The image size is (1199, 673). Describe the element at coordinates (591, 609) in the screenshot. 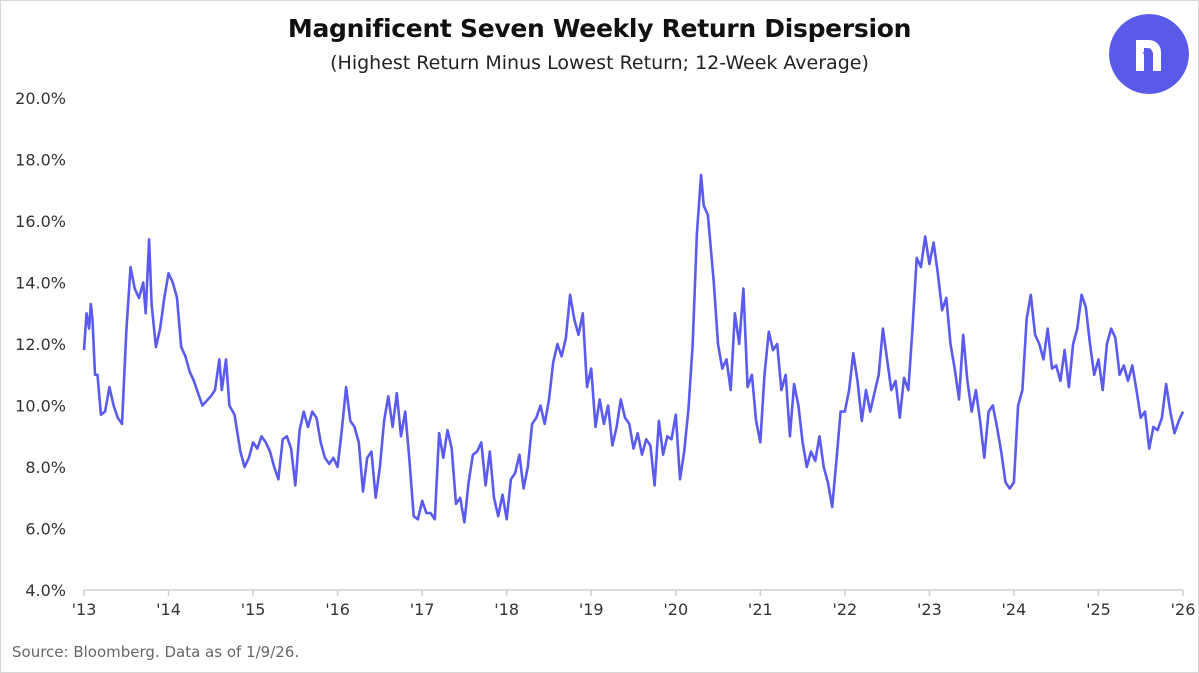

I see `x-tick-label: '19` at that location.